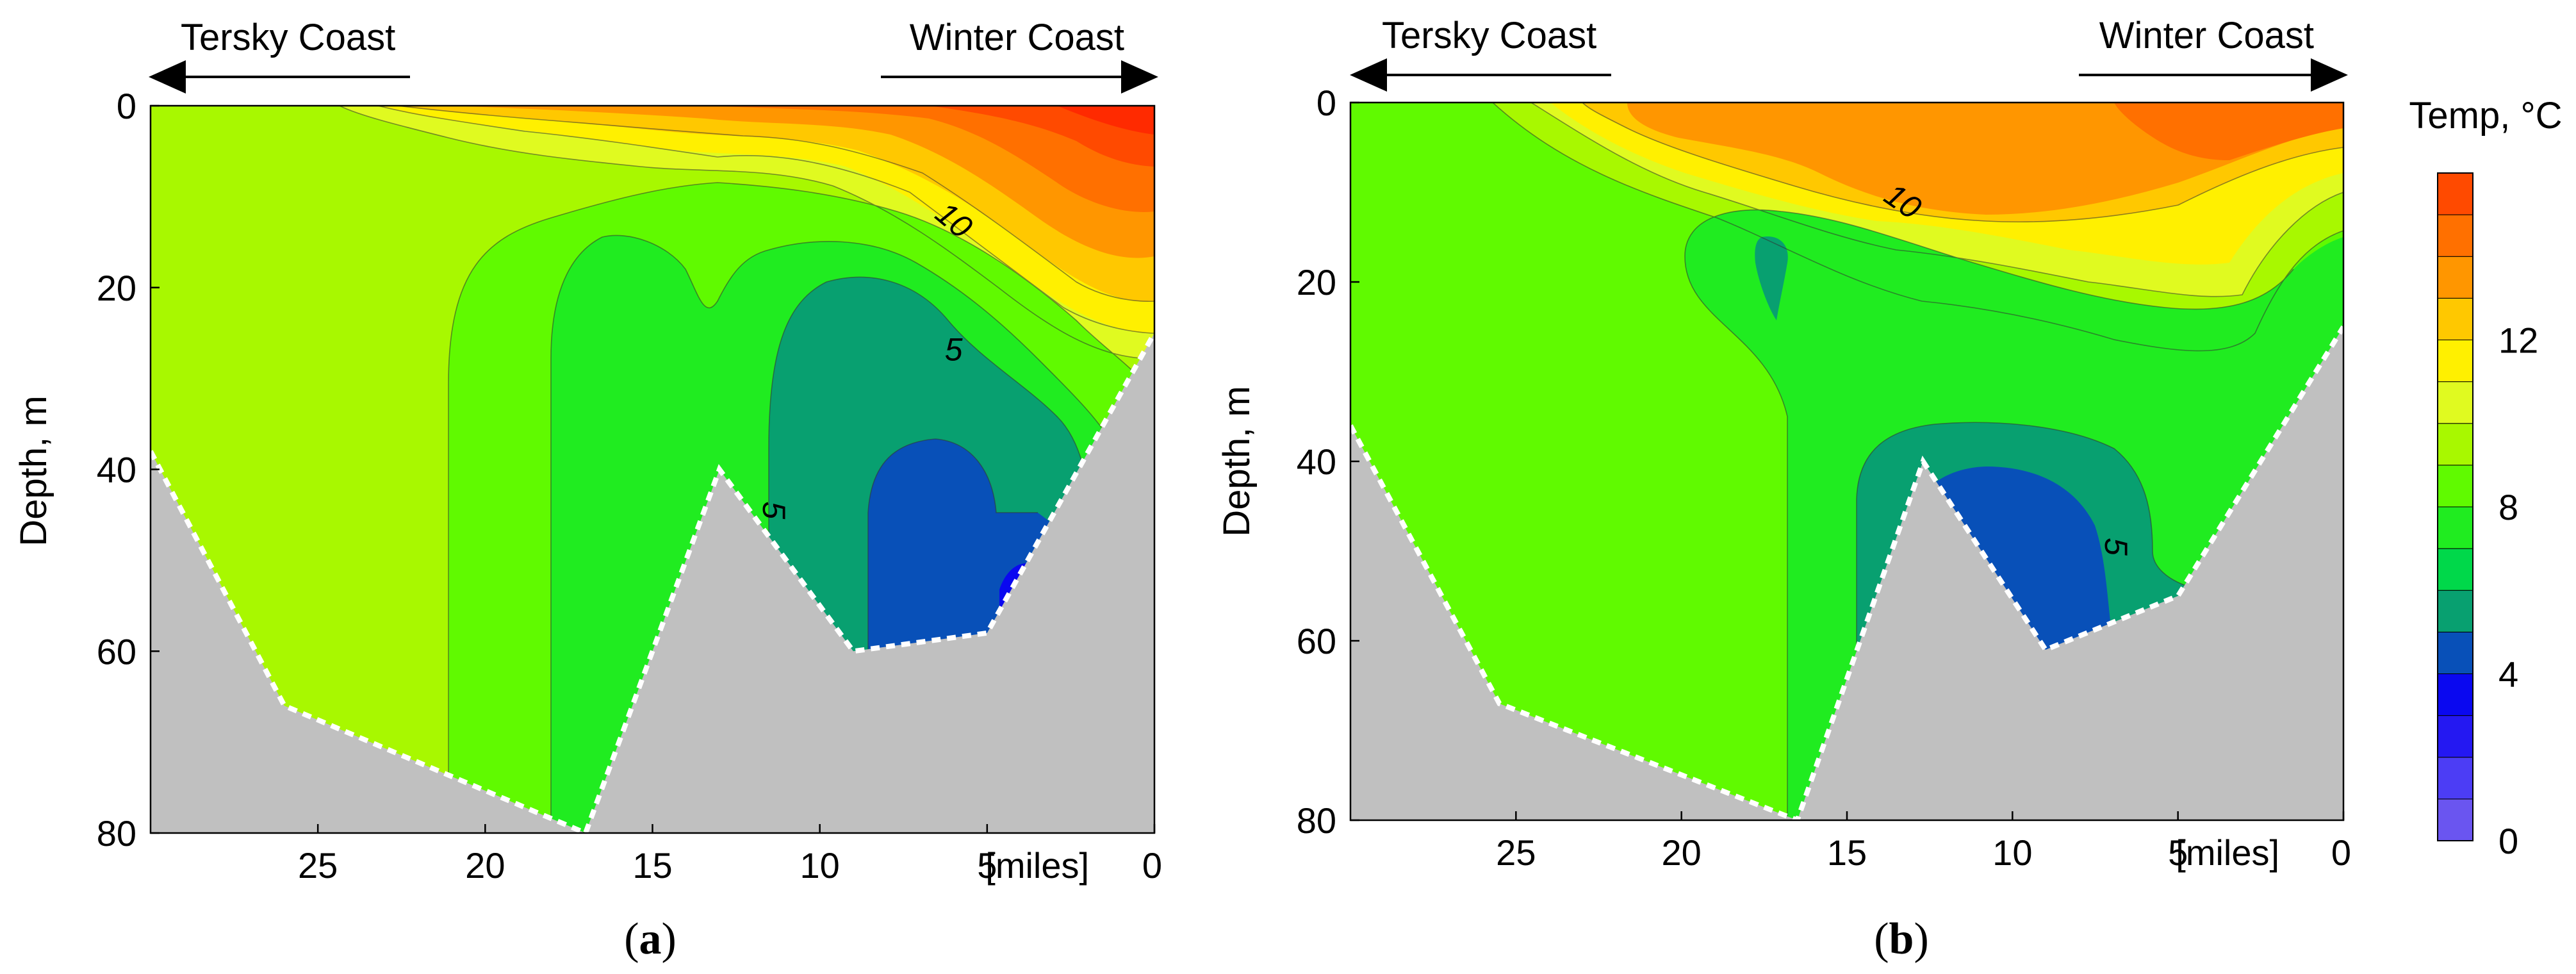 The height and width of the screenshot is (974, 2576). What do you see at coordinates (1017, 37) in the screenshot?
I see `panel-a-arrow-right-label: Winter Coast` at bounding box center [1017, 37].